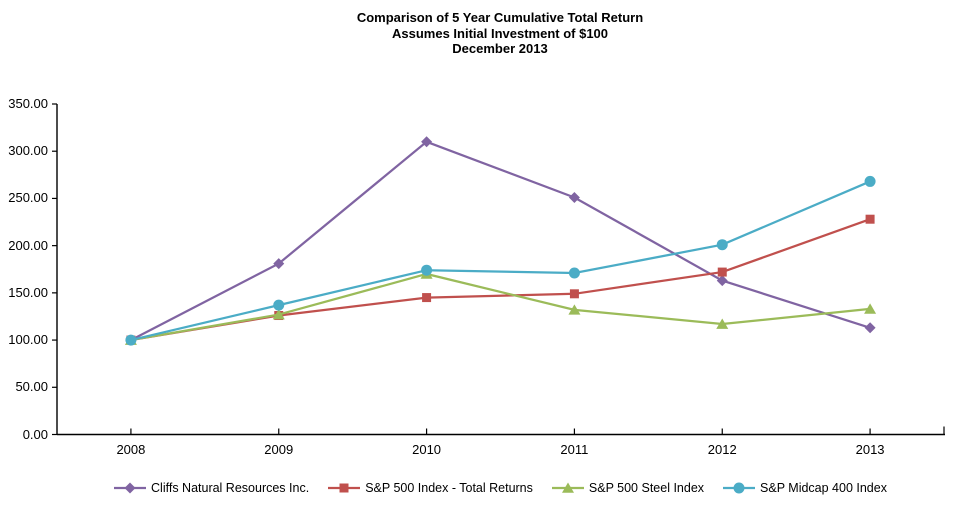 Image resolution: width=958 pixels, height=508 pixels. What do you see at coordinates (28, 245) in the screenshot?
I see `y-tick-label: 200.00` at bounding box center [28, 245].